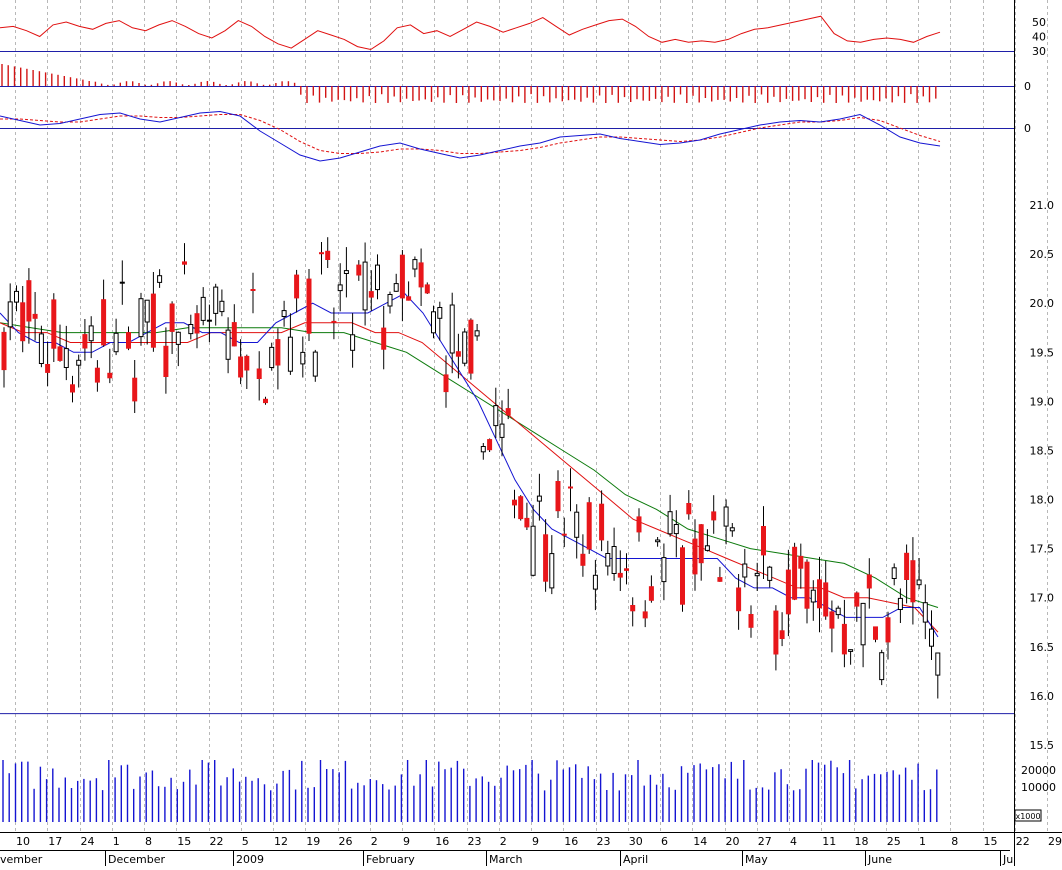  What do you see at coordinates (184, 841) in the screenshot?
I see `day-tick-label: 15` at bounding box center [184, 841].